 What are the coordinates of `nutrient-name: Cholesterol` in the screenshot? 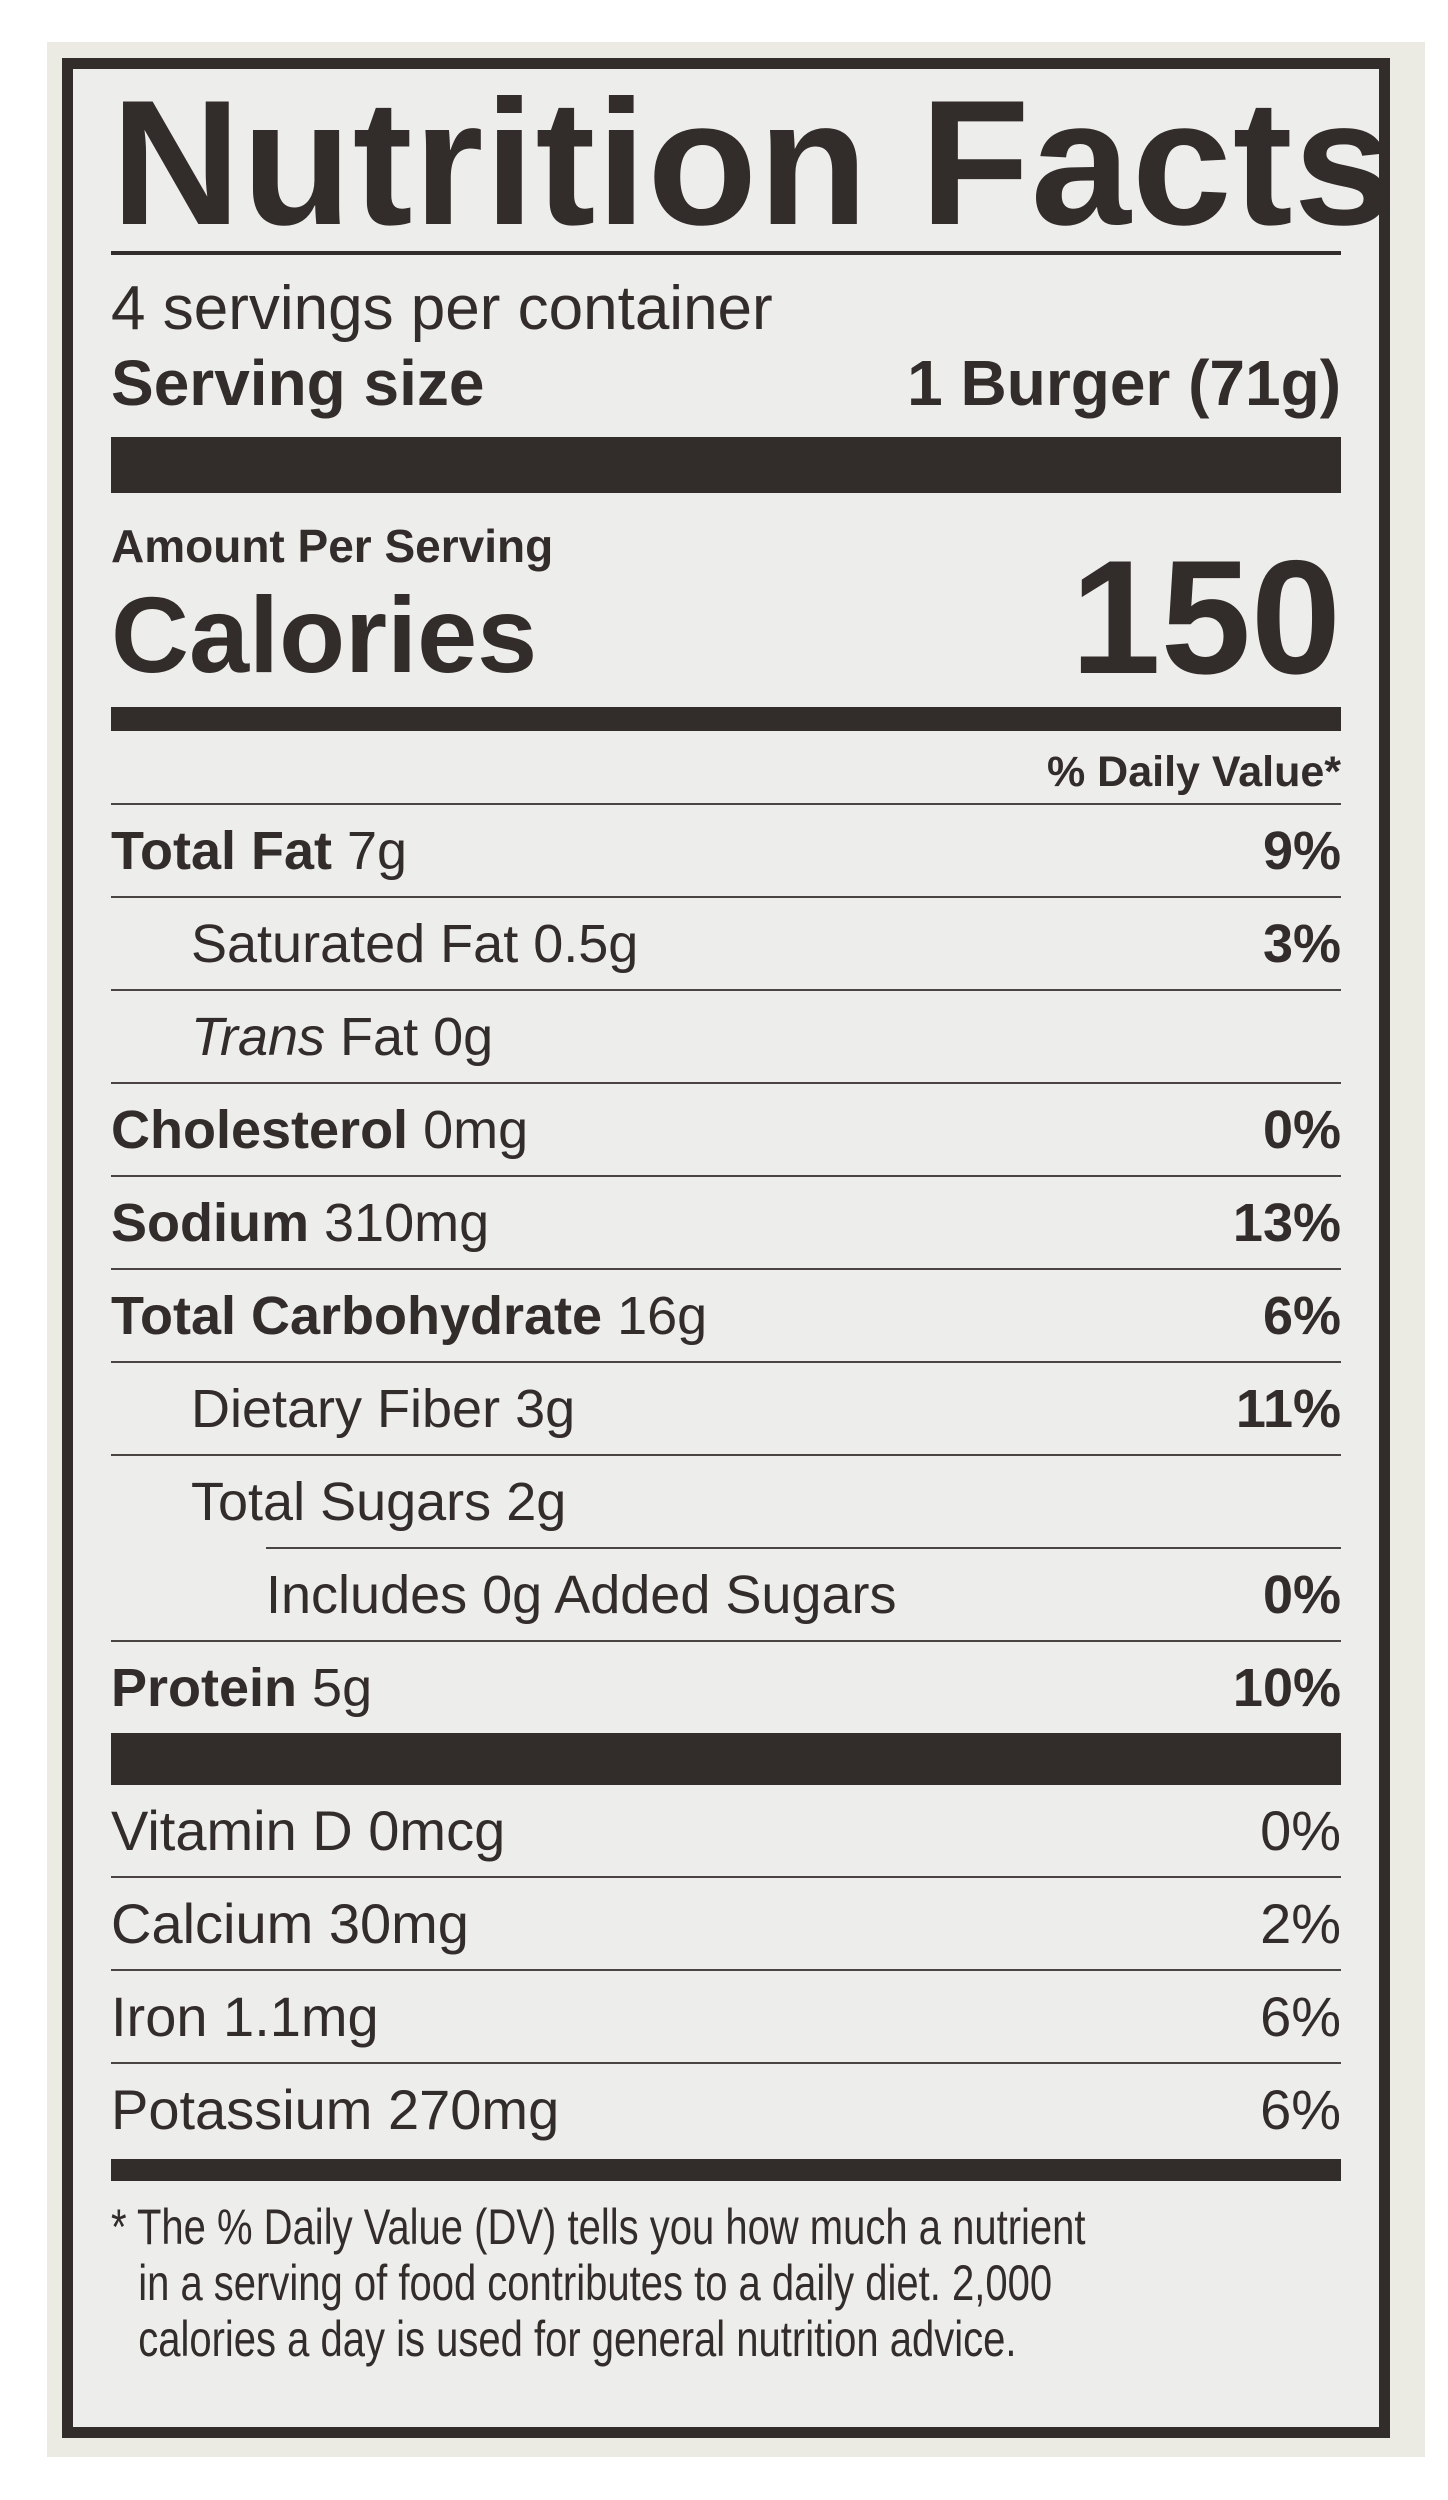 It's located at (260, 1129).